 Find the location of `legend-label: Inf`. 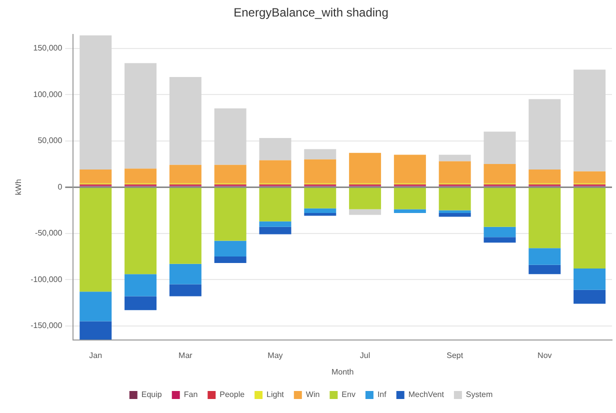

legend-label: Inf is located at coordinates (382, 395).